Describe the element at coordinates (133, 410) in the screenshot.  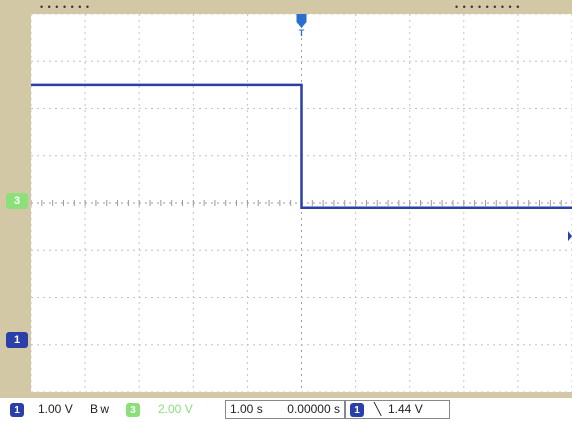
I see `channel-3-badge: 3` at that location.